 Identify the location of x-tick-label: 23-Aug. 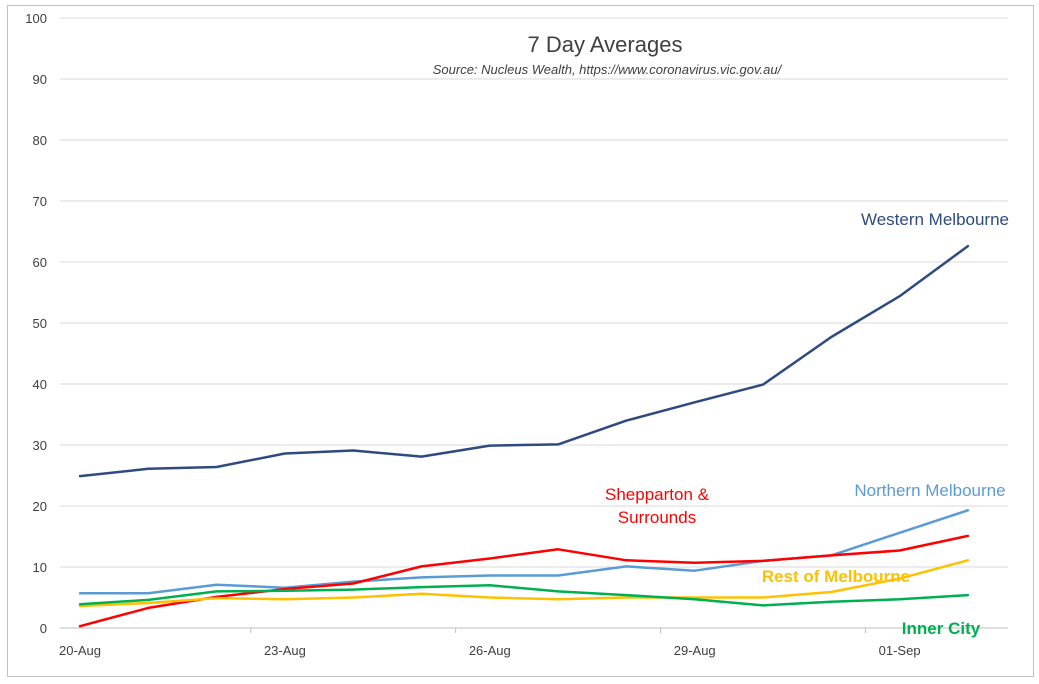
(285, 650).